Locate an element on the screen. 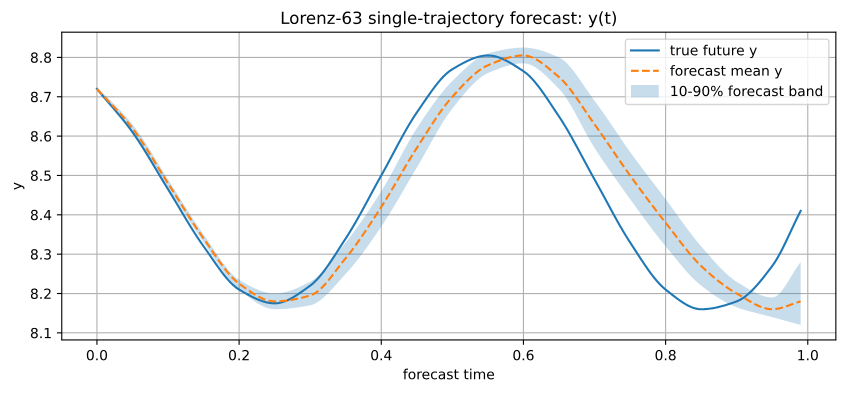 The image size is (846, 393). y-tick-label: 8.7 is located at coordinates (40, 97).